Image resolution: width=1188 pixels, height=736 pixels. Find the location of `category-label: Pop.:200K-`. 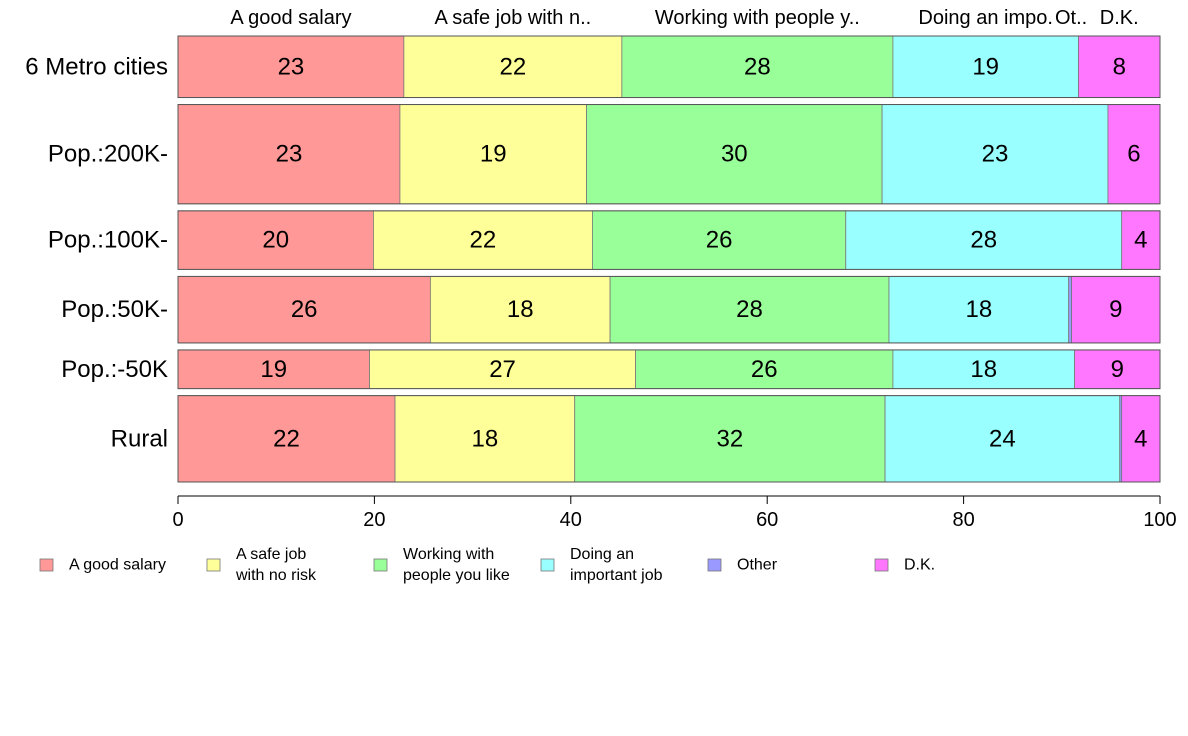

category-label: Pop.:200K- is located at coordinates (108, 154).